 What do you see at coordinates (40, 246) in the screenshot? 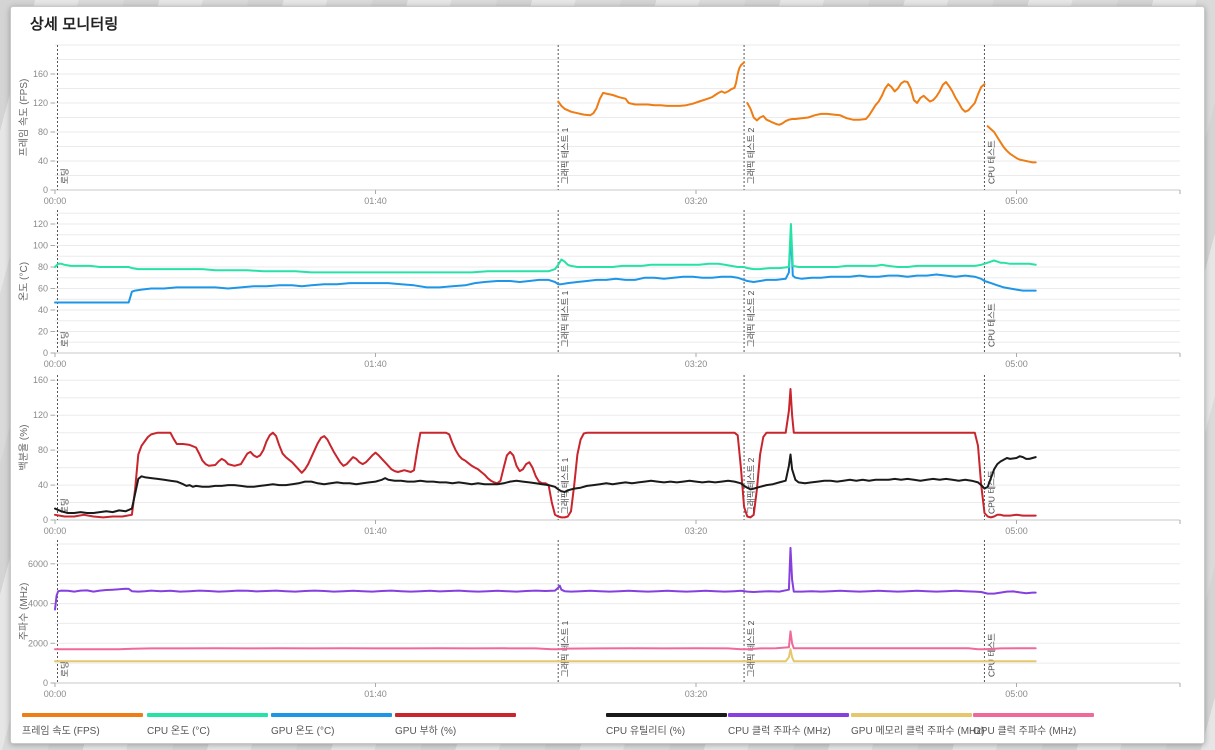
I see `y-tick-label: 100` at bounding box center [40, 246].